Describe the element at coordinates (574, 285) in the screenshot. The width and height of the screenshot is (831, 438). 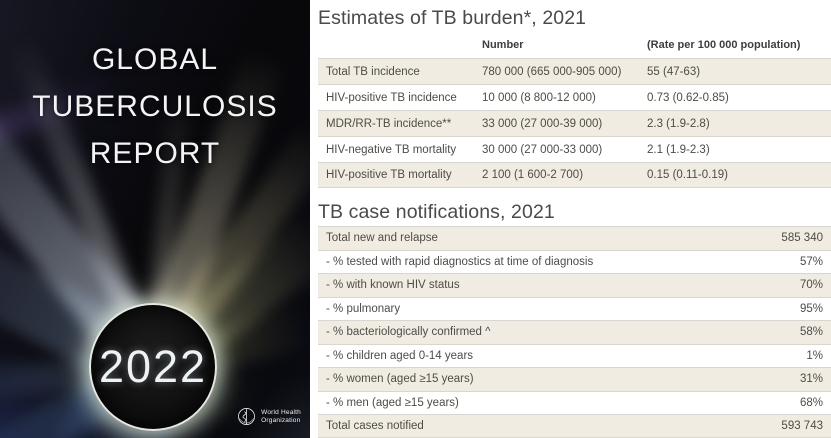
I see `table-row: - % with known HIV status 70%` at that location.